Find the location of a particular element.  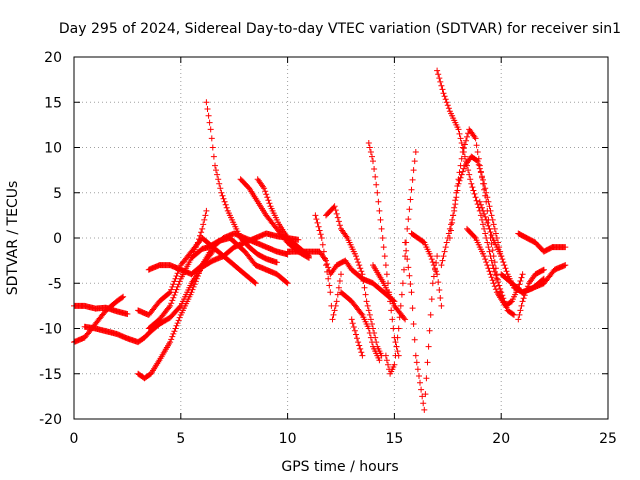

y-tick-label: 10 is located at coordinates (53, 149).